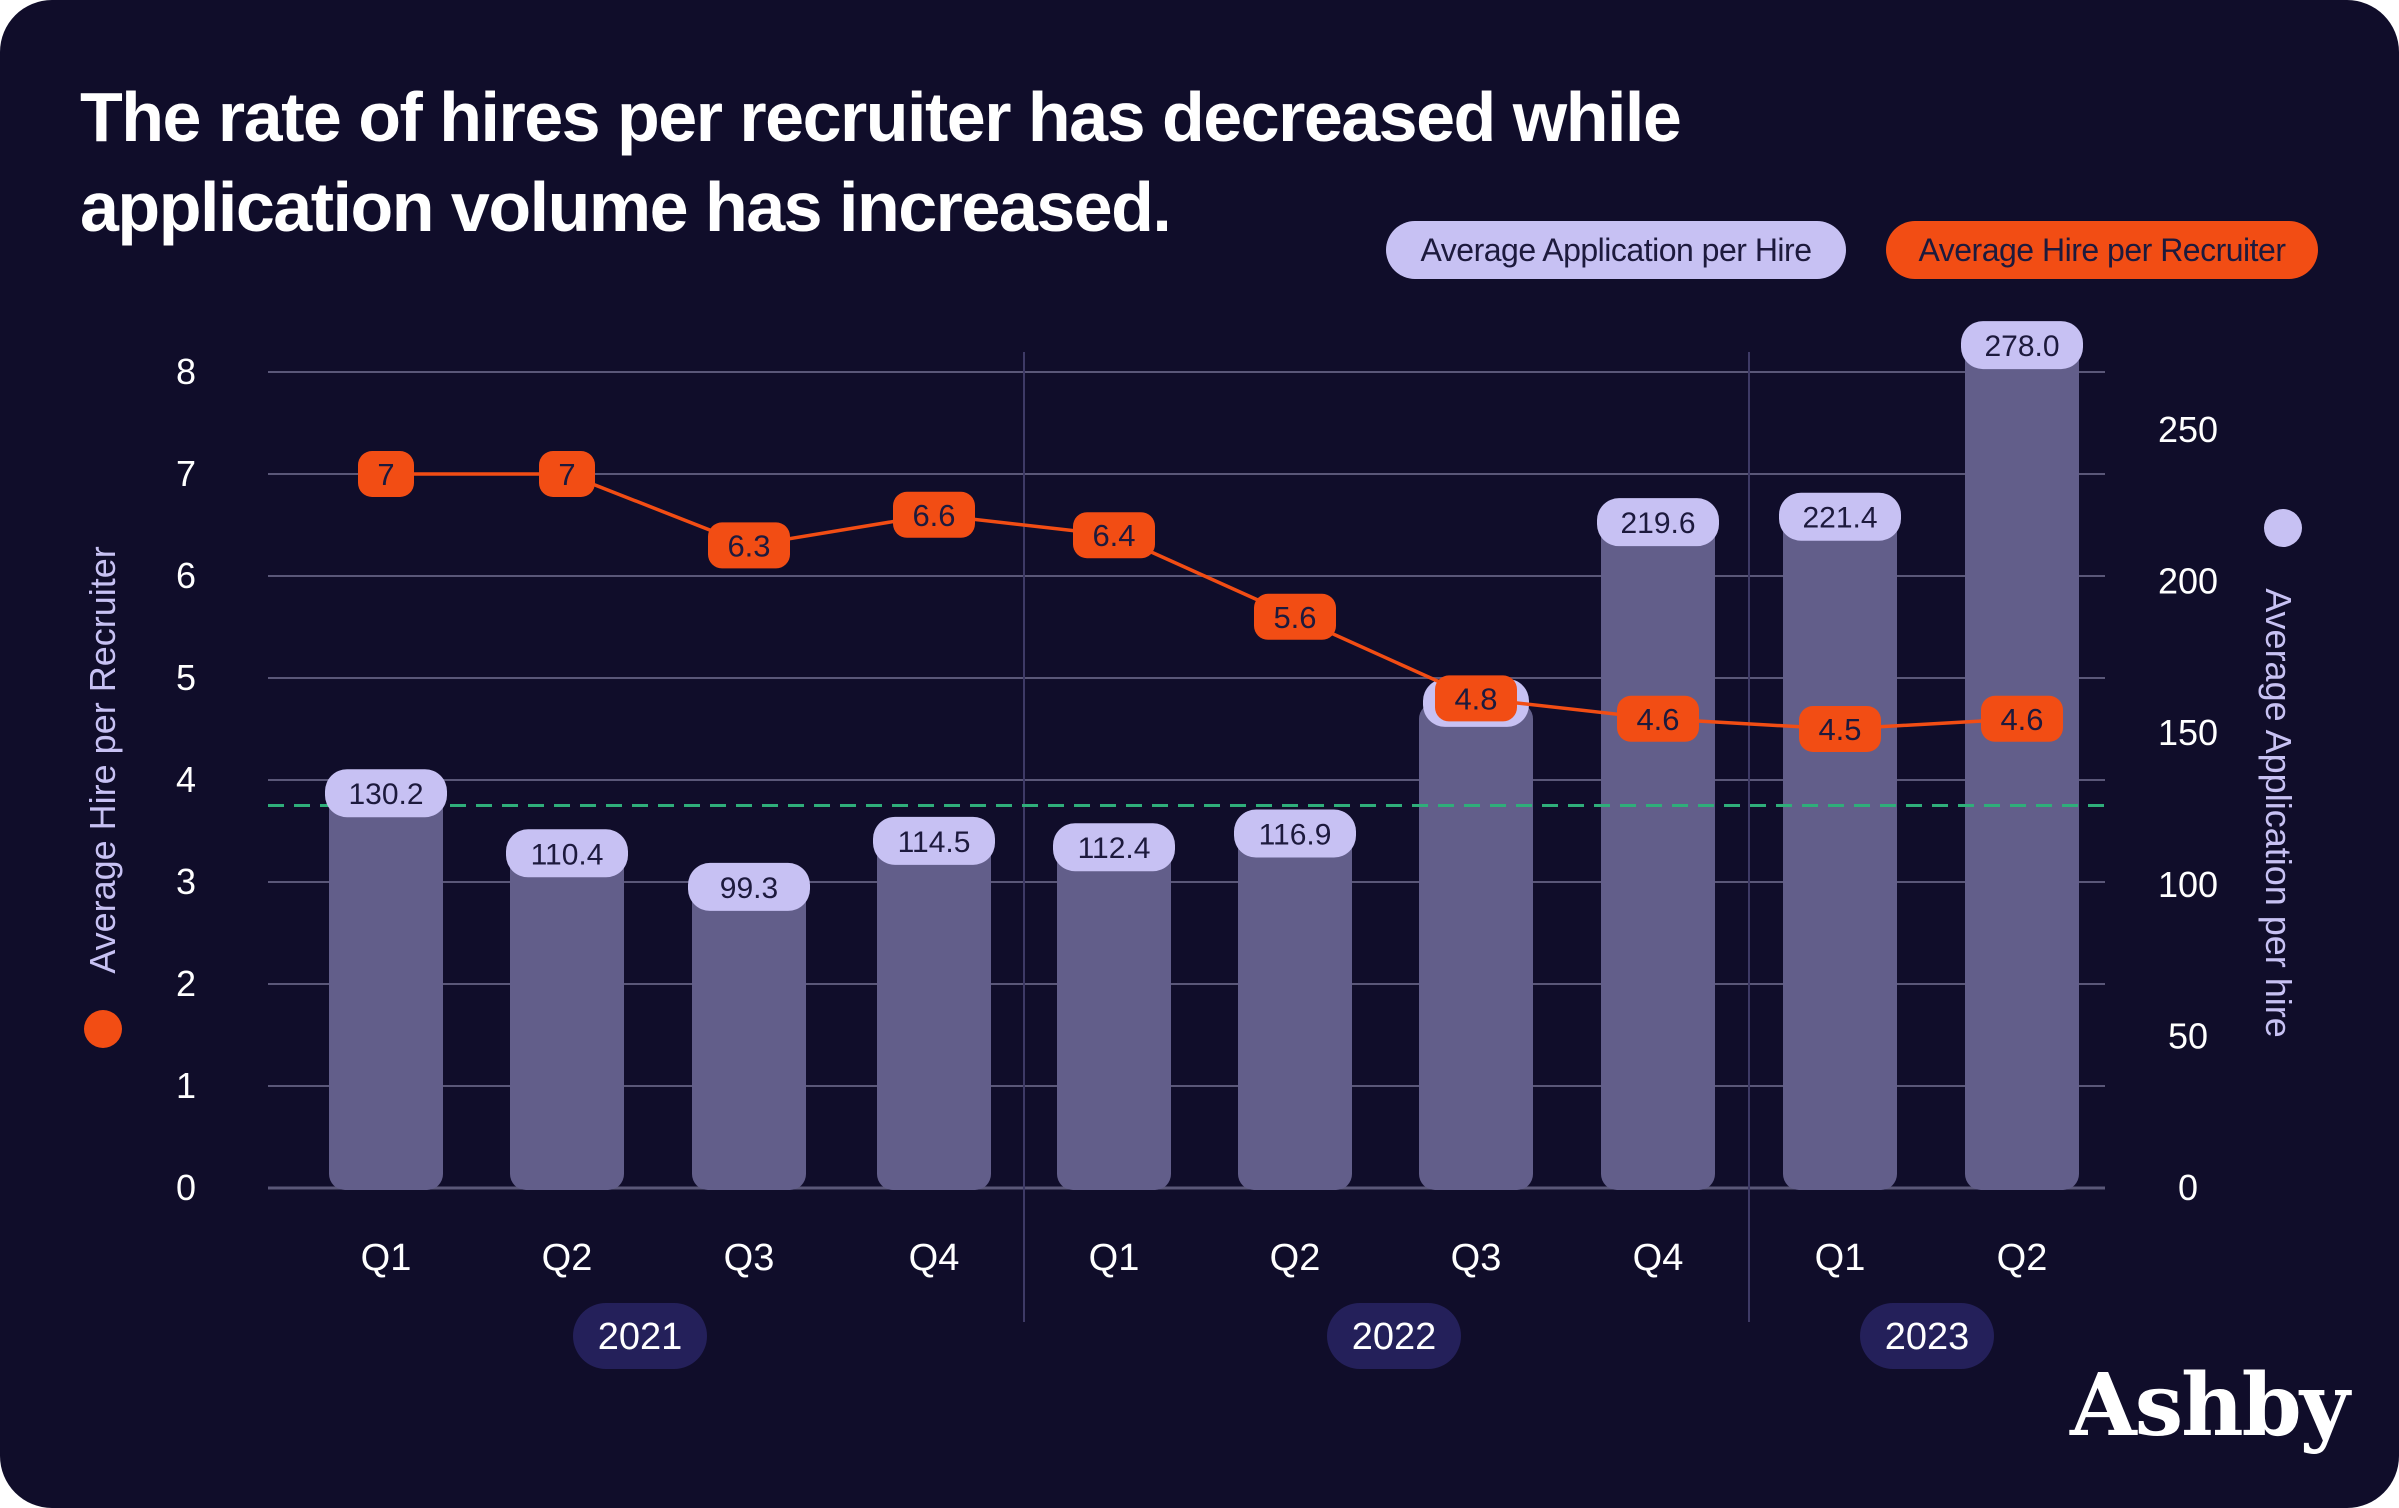 This screenshot has width=2399, height=1508. Describe the element at coordinates (186, 1085) in the screenshot. I see `left-tick-label: 1` at that location.